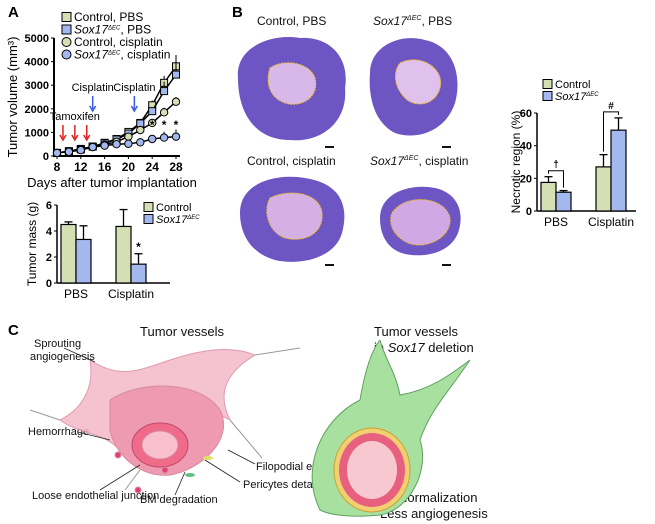 This screenshot has width=655, height=524. What do you see at coordinates (526, 114) in the screenshot?
I see `y-tick-label: 60` at bounding box center [526, 114].